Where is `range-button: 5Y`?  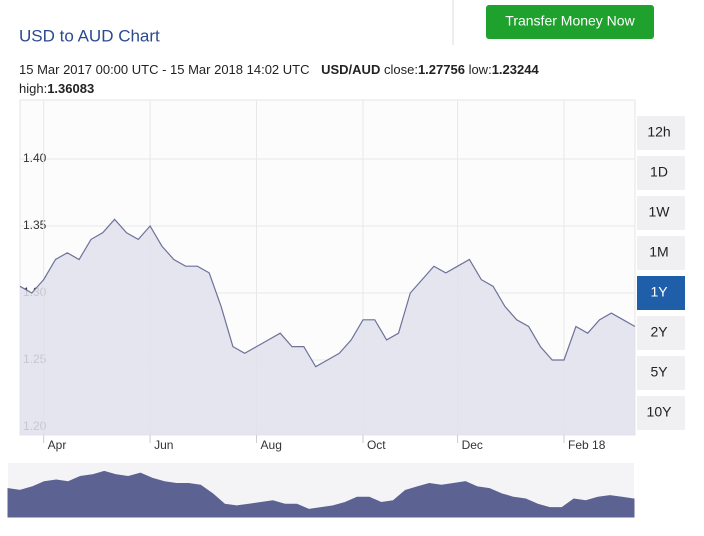
range-button: 5Y is located at coordinates (661, 373).